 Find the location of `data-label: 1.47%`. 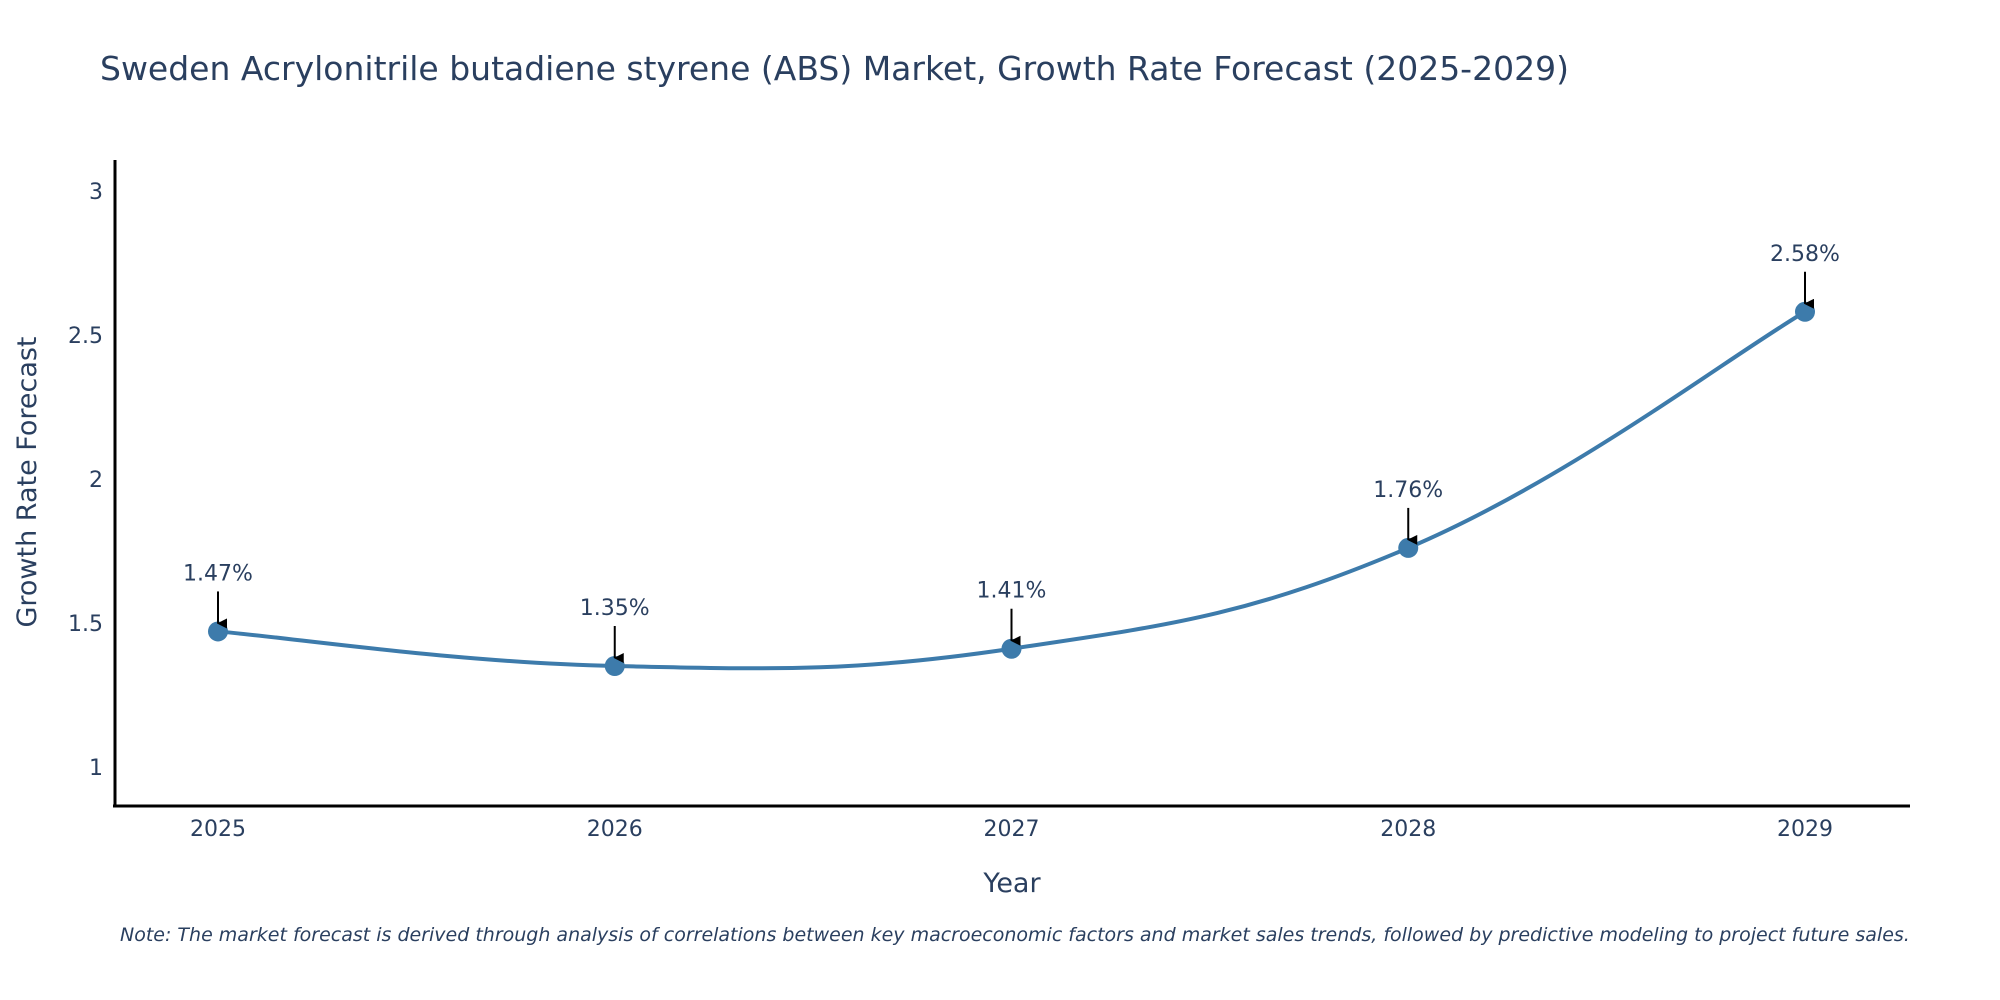

data-label: 1.47% is located at coordinates (218, 573).